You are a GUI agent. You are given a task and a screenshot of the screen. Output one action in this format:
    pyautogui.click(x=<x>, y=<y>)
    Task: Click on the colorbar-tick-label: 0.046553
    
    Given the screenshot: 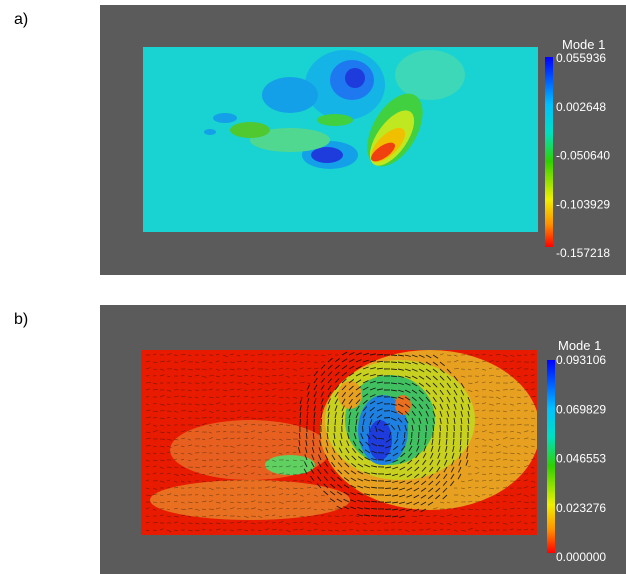 What is the action you would take?
    pyautogui.click(x=581, y=459)
    